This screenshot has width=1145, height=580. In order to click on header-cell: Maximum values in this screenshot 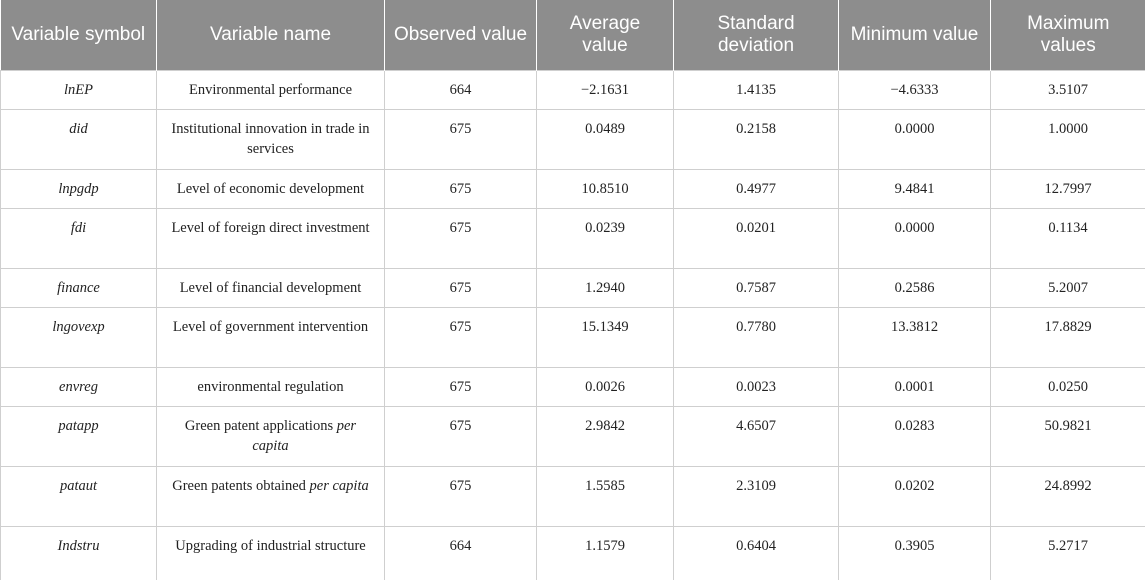, I will do `click(1067, 35)`.